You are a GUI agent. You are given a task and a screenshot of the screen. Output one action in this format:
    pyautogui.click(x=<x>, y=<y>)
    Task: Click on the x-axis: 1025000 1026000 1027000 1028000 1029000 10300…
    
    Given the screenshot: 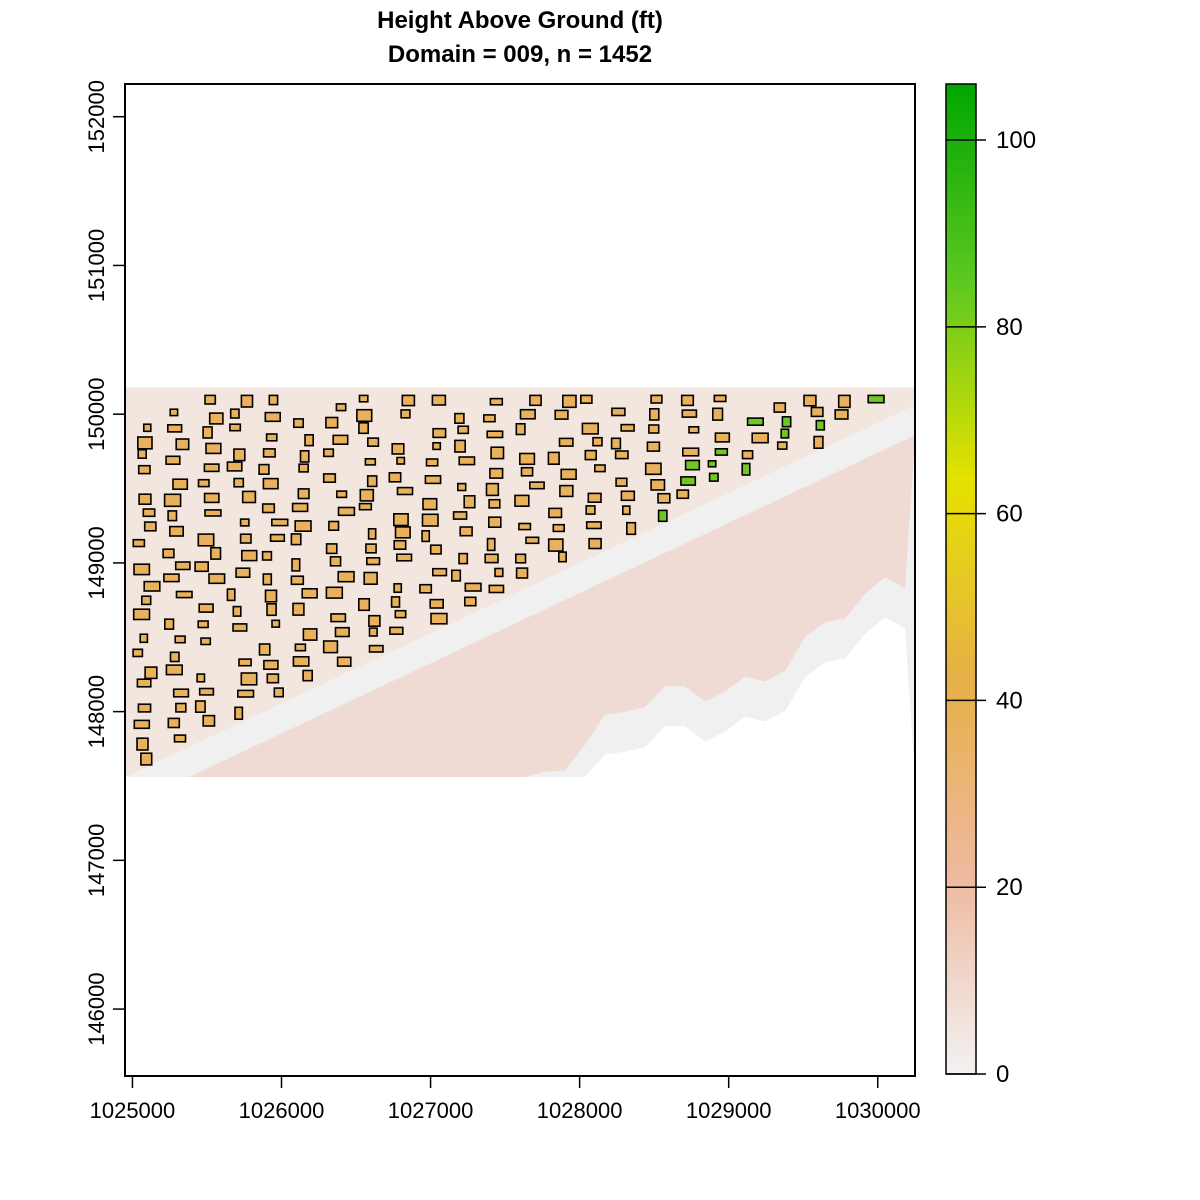 What is the action you would take?
    pyautogui.click(x=505, y=1099)
    